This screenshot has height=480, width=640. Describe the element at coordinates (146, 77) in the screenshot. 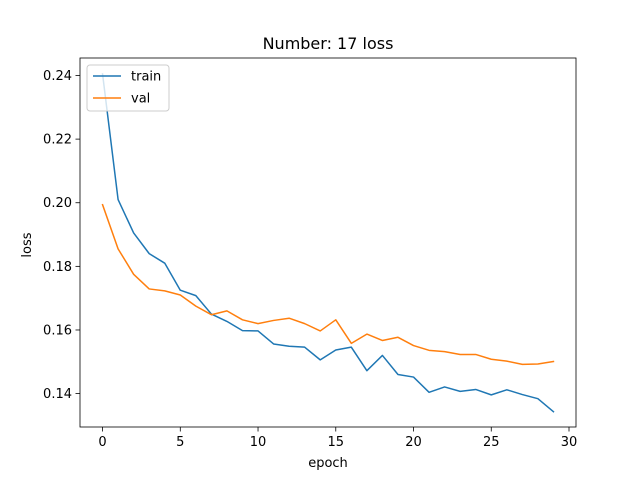

I see `legend-label-train: train` at that location.